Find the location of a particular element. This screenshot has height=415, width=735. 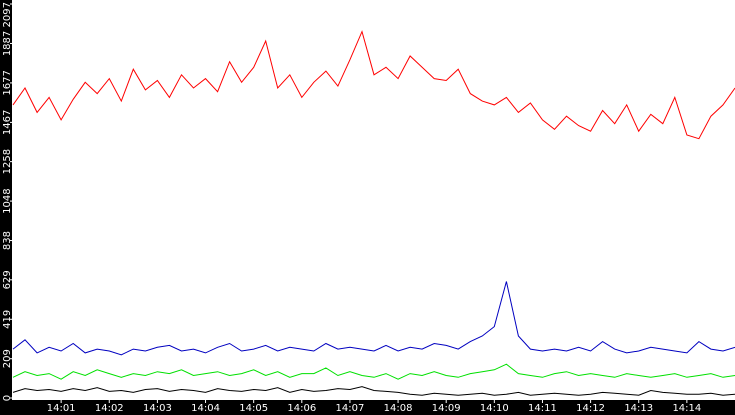

y-axis-strip is located at coordinates (6, 207).